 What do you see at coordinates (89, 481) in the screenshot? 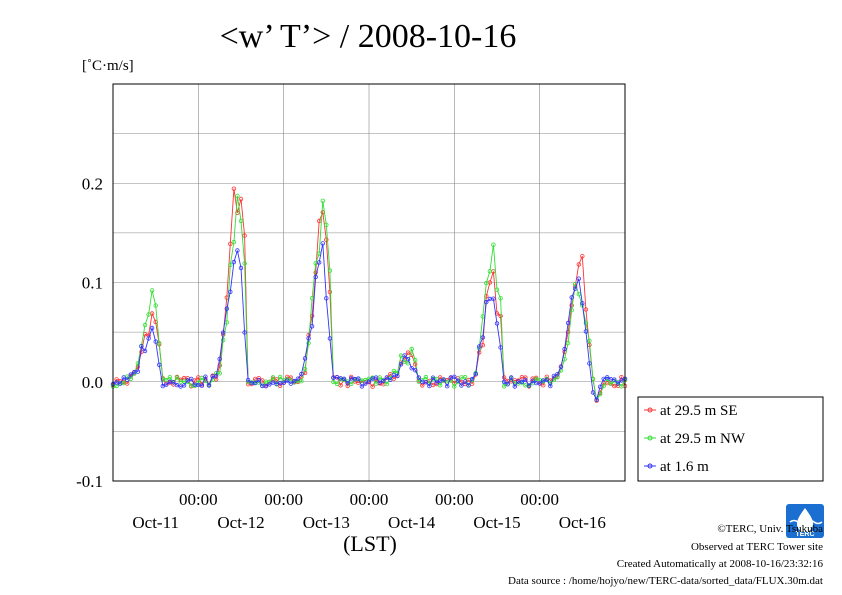
I see `y-tick-label: -0.1` at bounding box center [89, 481].